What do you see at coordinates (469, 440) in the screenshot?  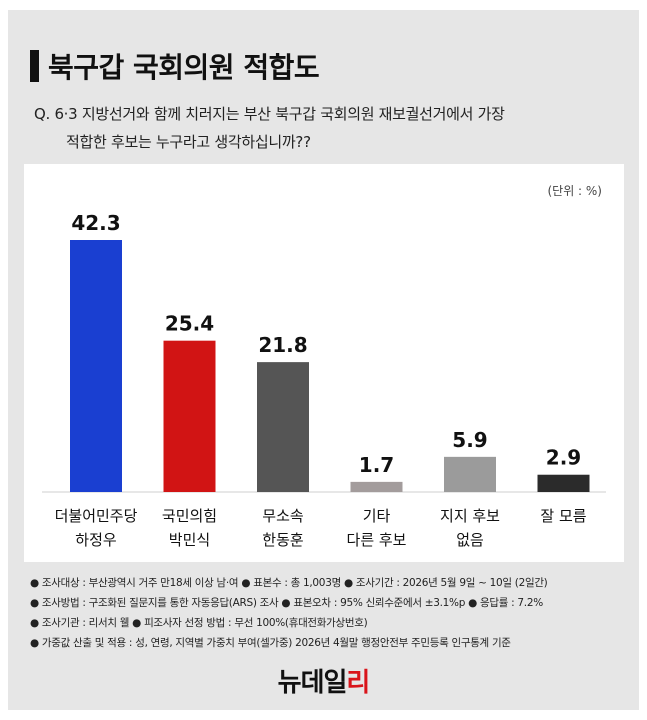 I see `data-label: 5.9` at bounding box center [469, 440].